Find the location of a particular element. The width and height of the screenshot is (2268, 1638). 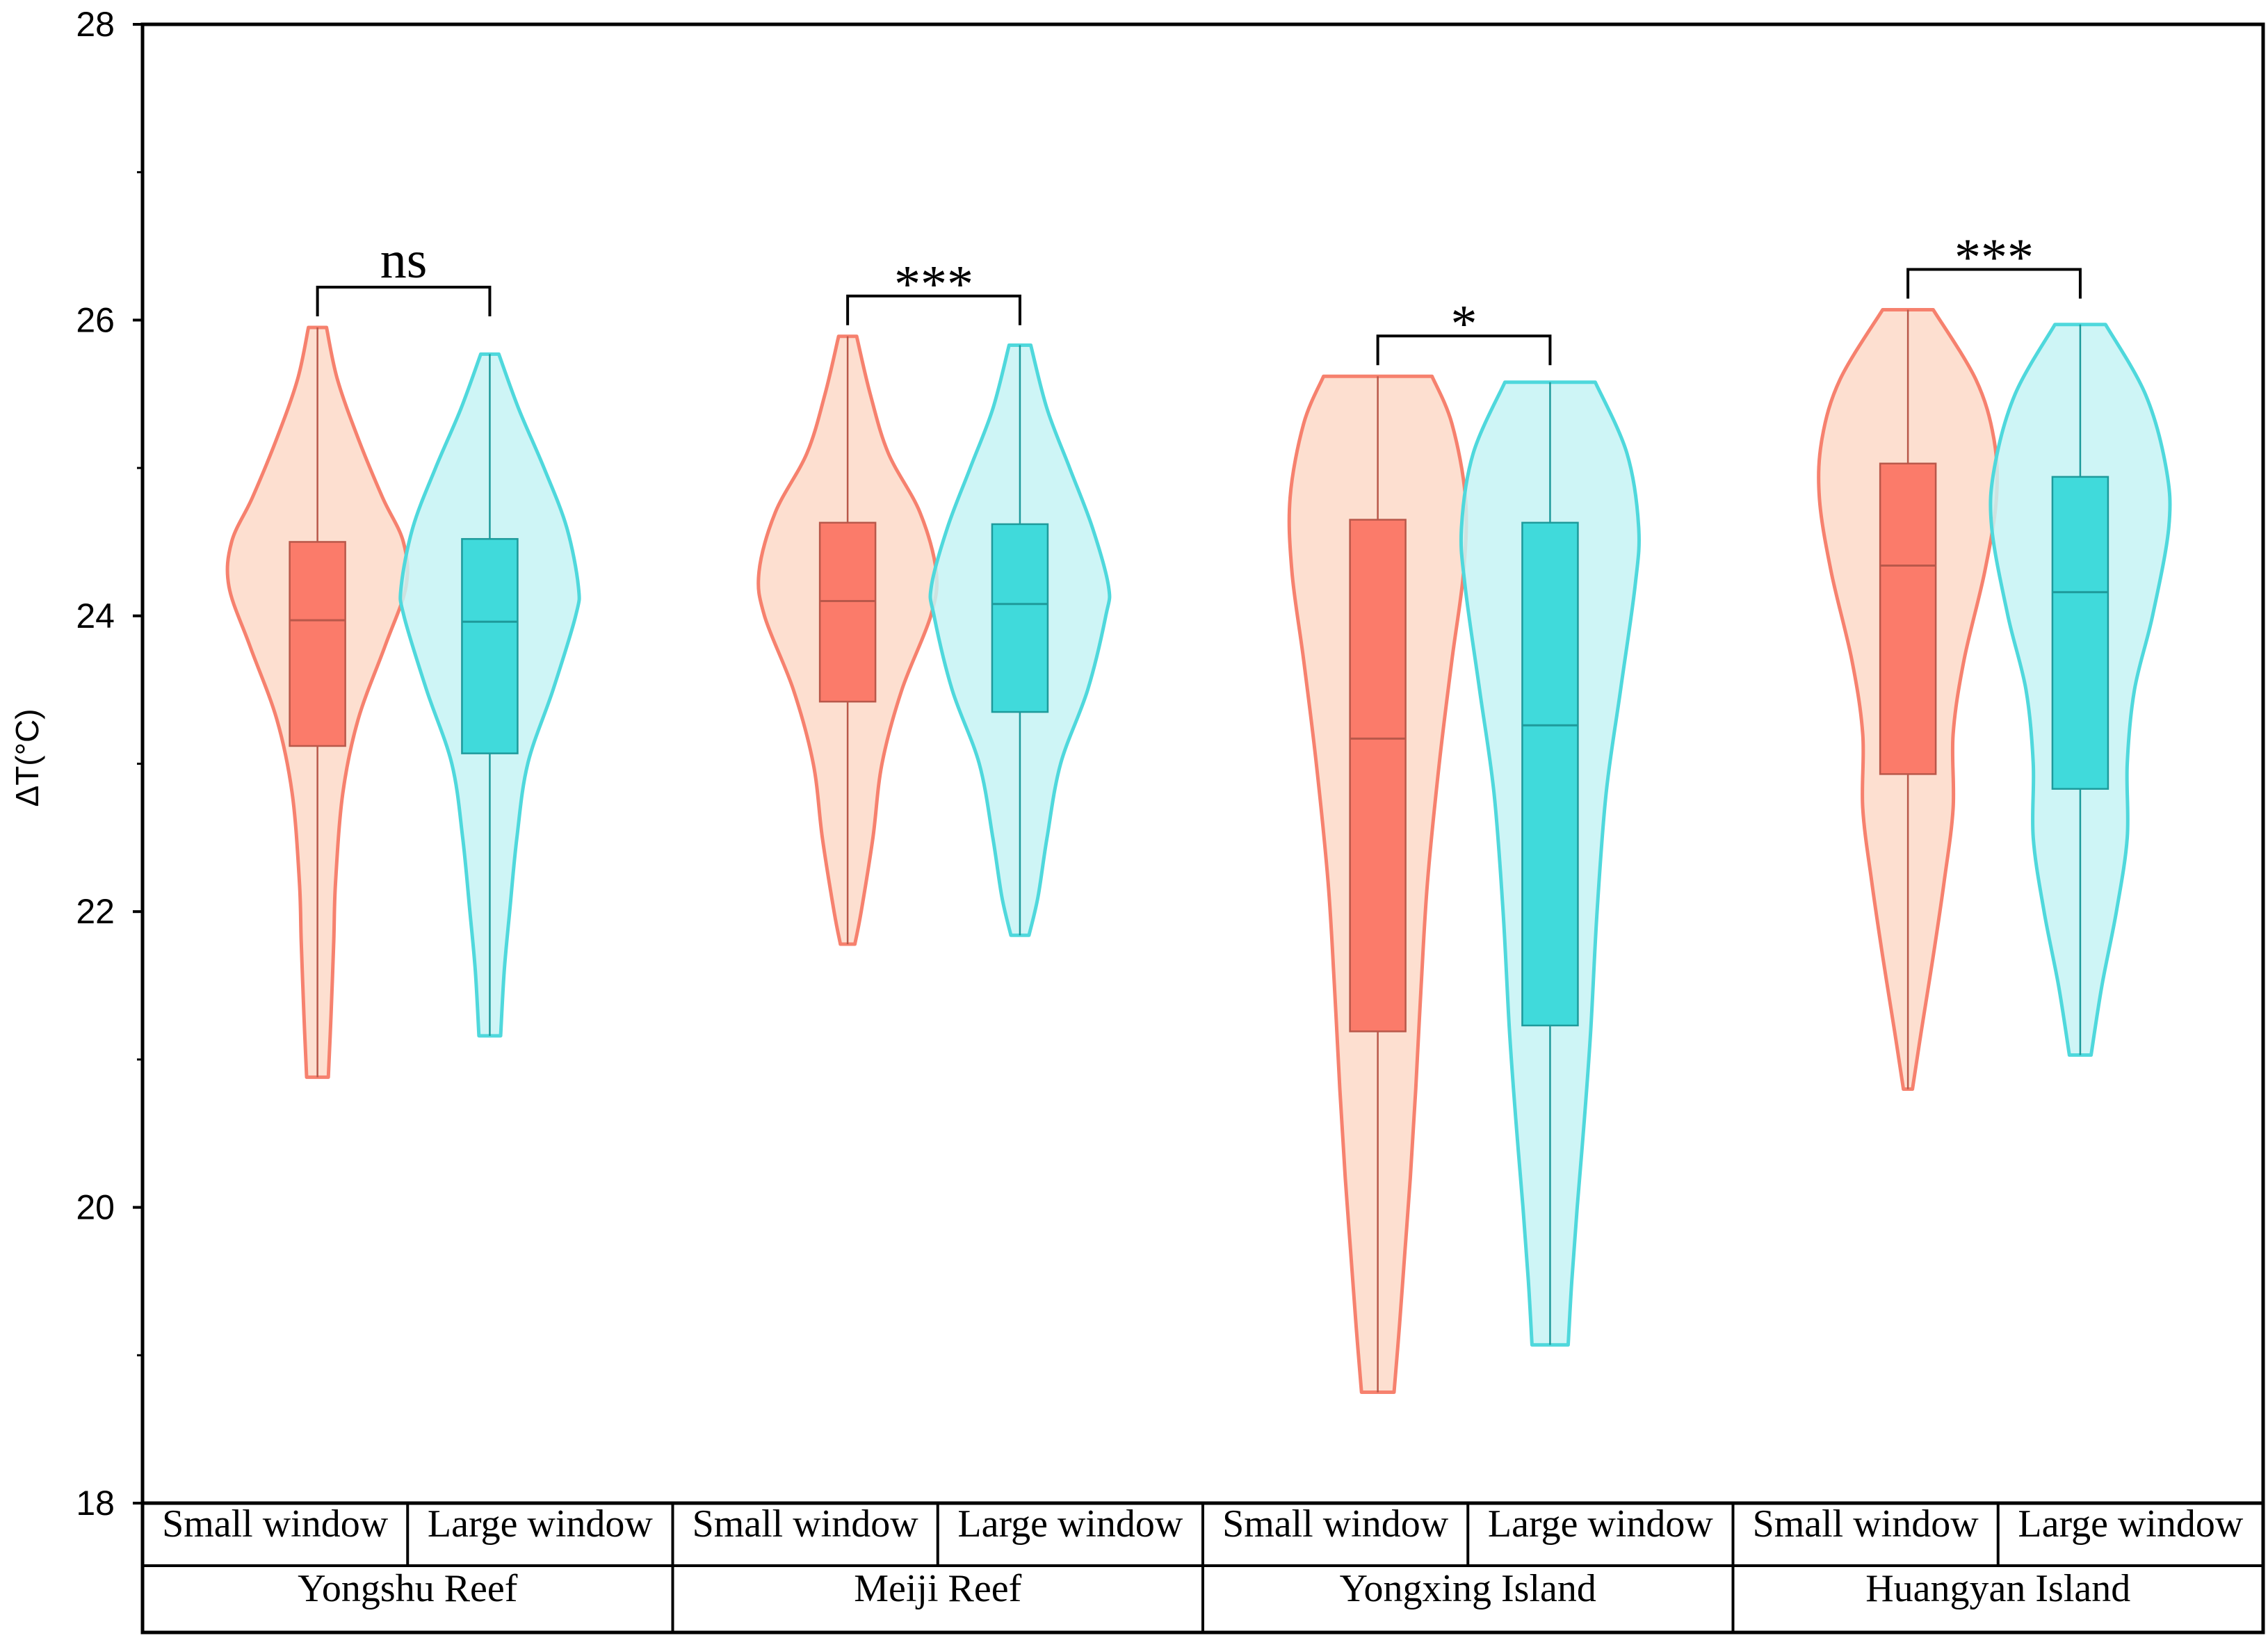

y-axis-label: ΔT(°C) is located at coordinates (27, 757).